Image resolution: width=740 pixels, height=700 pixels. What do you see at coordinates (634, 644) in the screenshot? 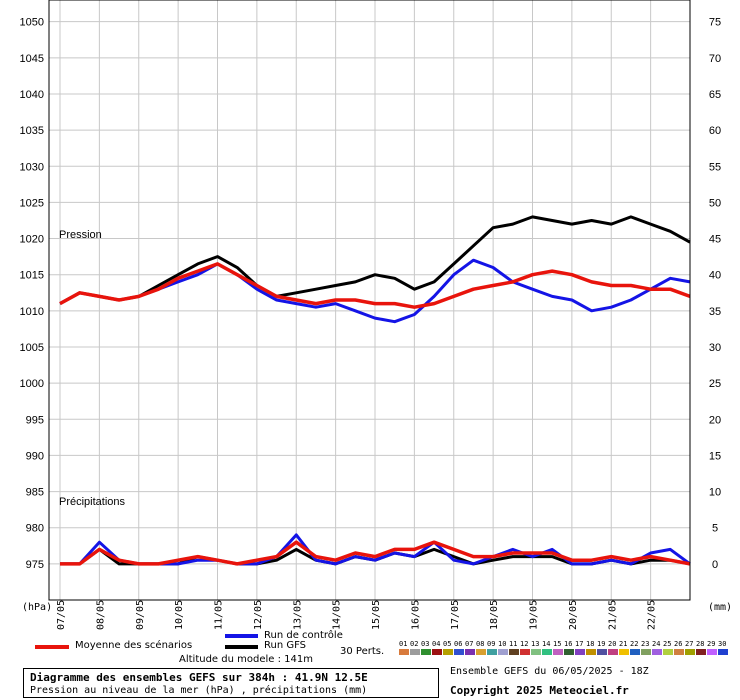
I see `pert-number: 22` at bounding box center [634, 644].